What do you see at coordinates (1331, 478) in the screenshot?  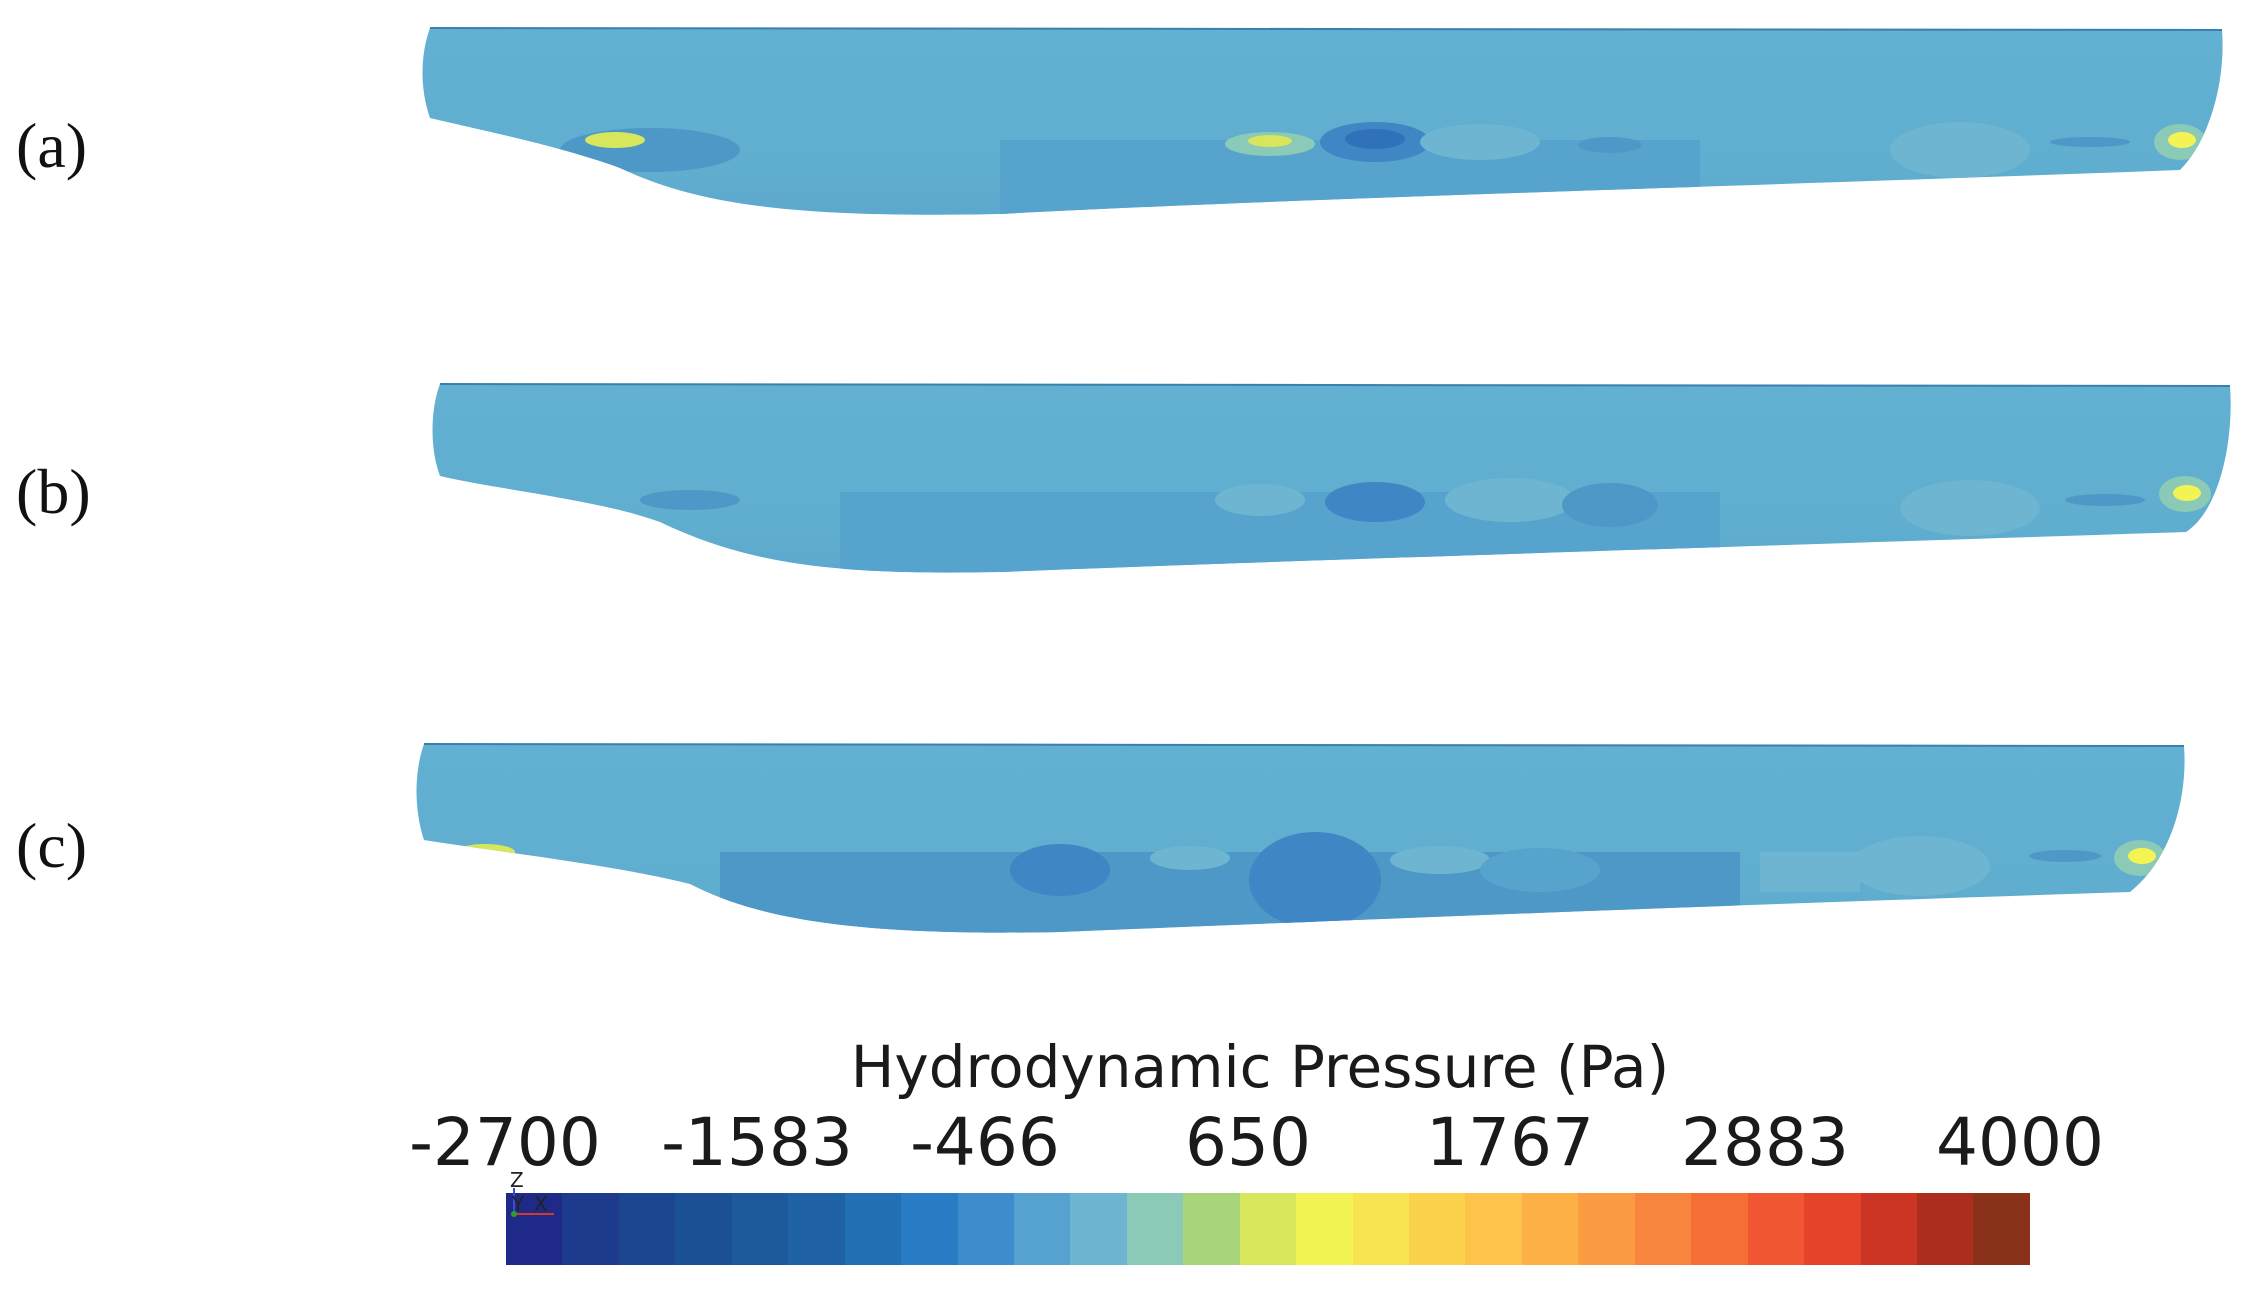 I see `hull-b` at bounding box center [1331, 478].